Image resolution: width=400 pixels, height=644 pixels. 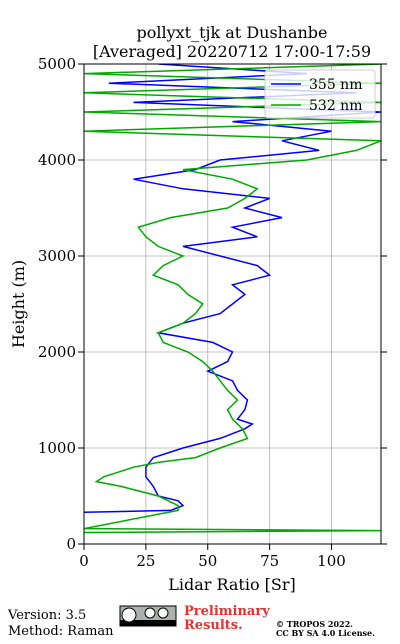 I want to click on copyright: © TROPOS 2022., so click(x=314, y=624).